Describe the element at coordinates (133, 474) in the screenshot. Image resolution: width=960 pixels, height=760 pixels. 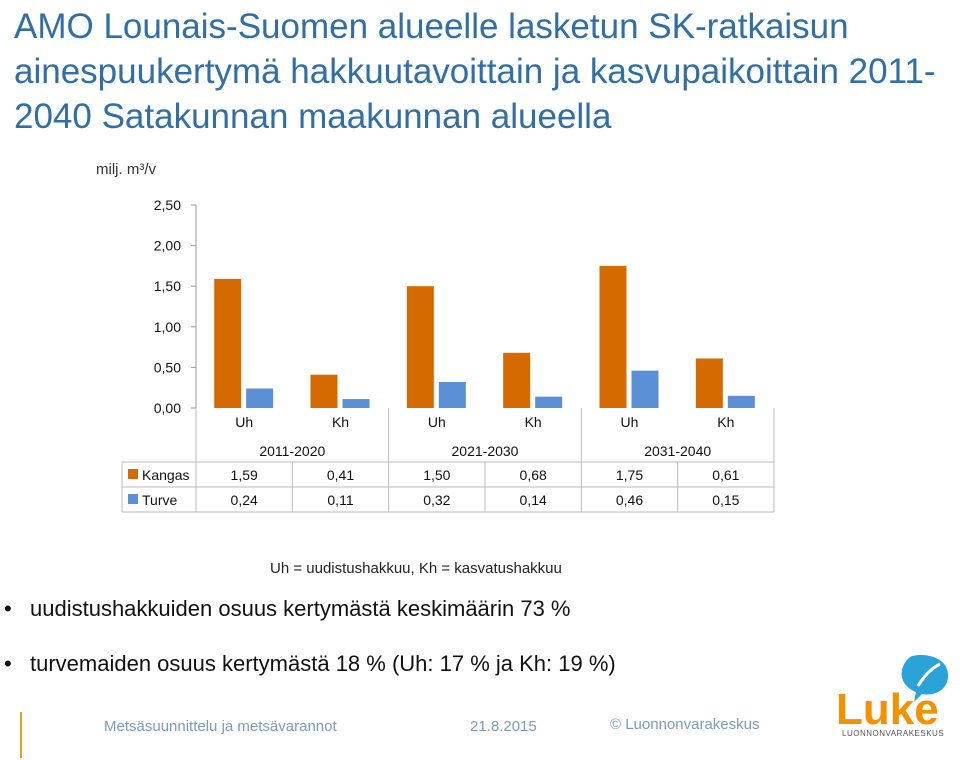
I see `legend-key-kangas` at that location.